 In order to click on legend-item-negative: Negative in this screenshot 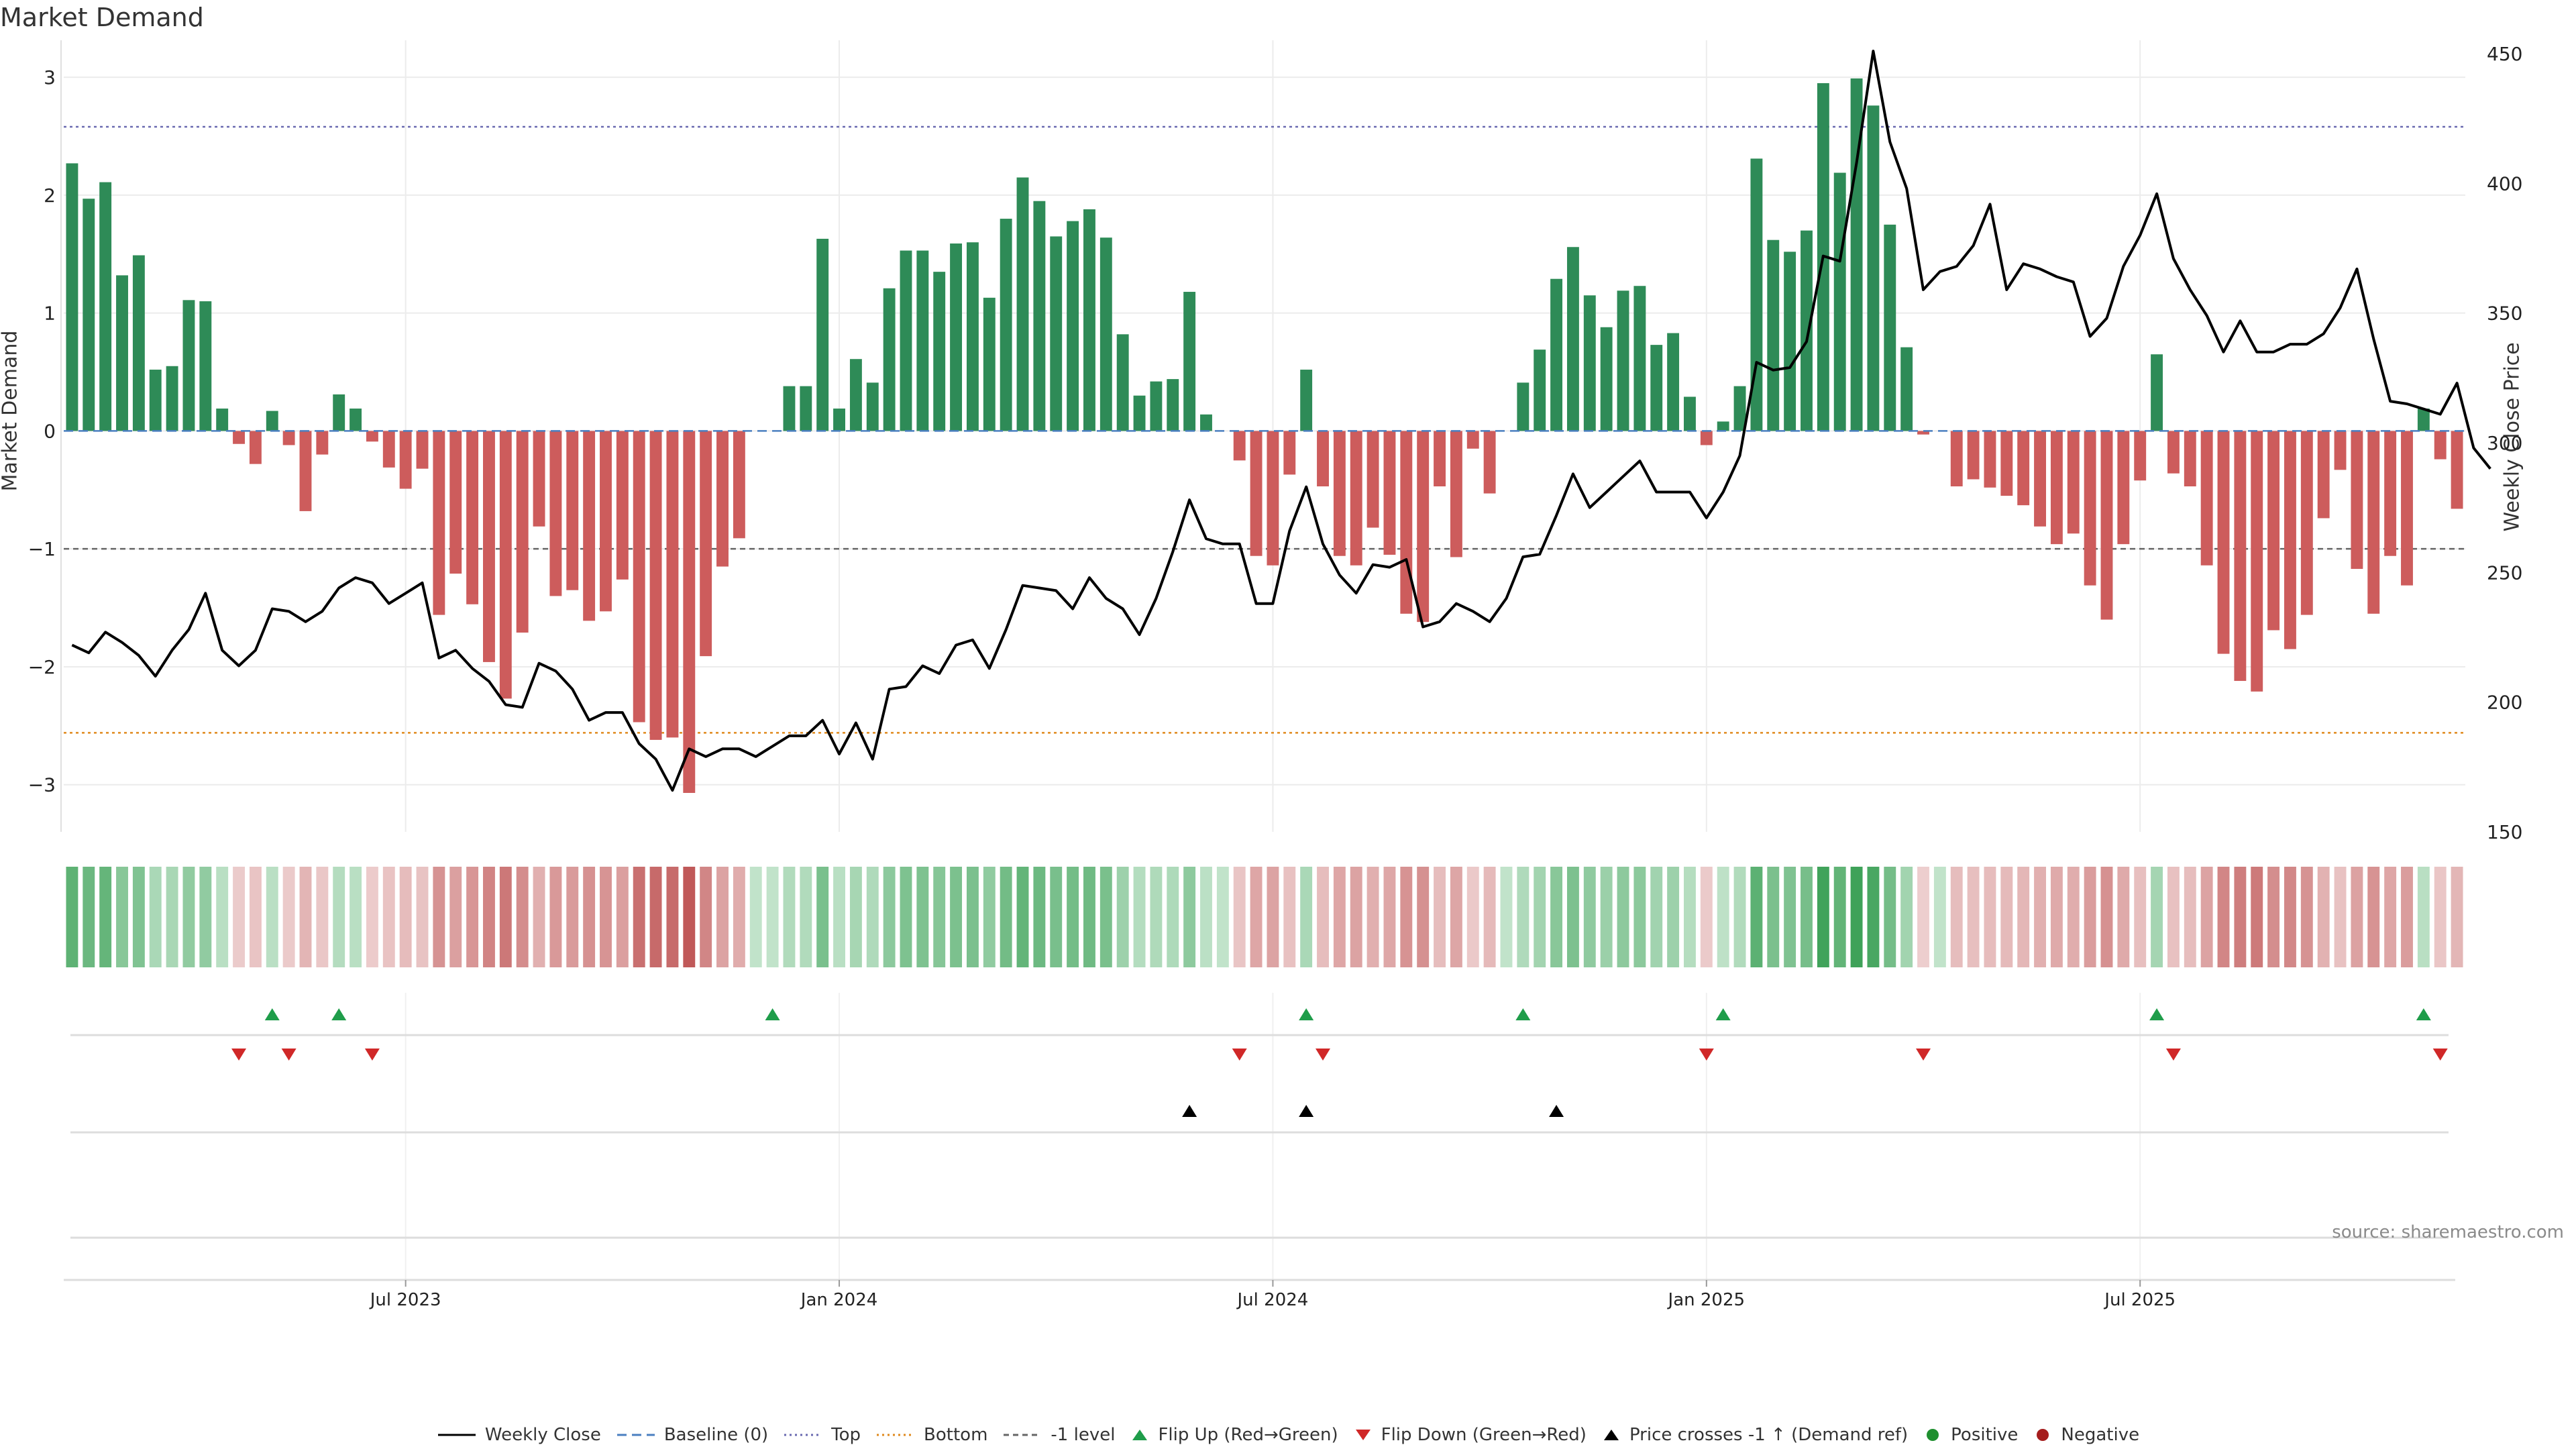, I will do `click(2086, 1435)`.